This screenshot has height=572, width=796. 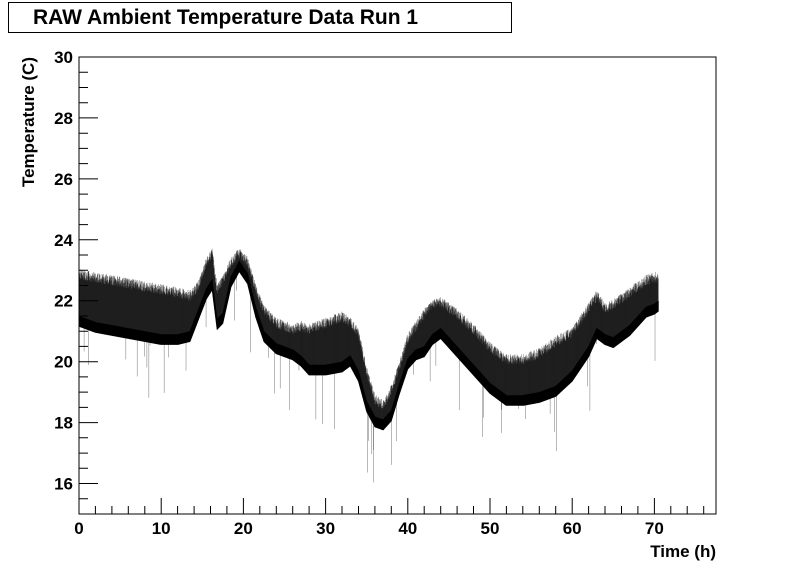 I want to click on y-tick-label: 20, so click(x=63, y=362).